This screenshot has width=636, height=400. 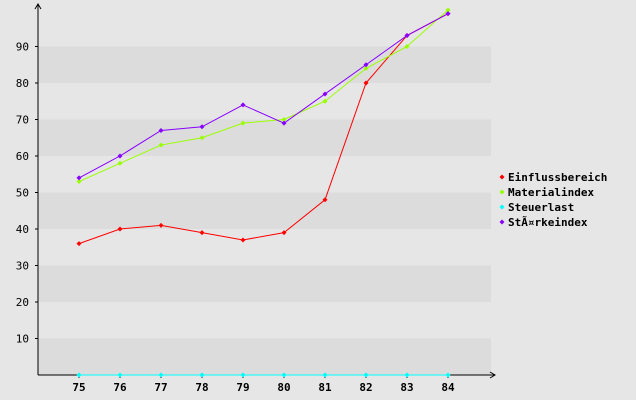 I want to click on y-axis-ticks: 10 20 30 40 50 60 70 80 90, so click(x=27, y=193).